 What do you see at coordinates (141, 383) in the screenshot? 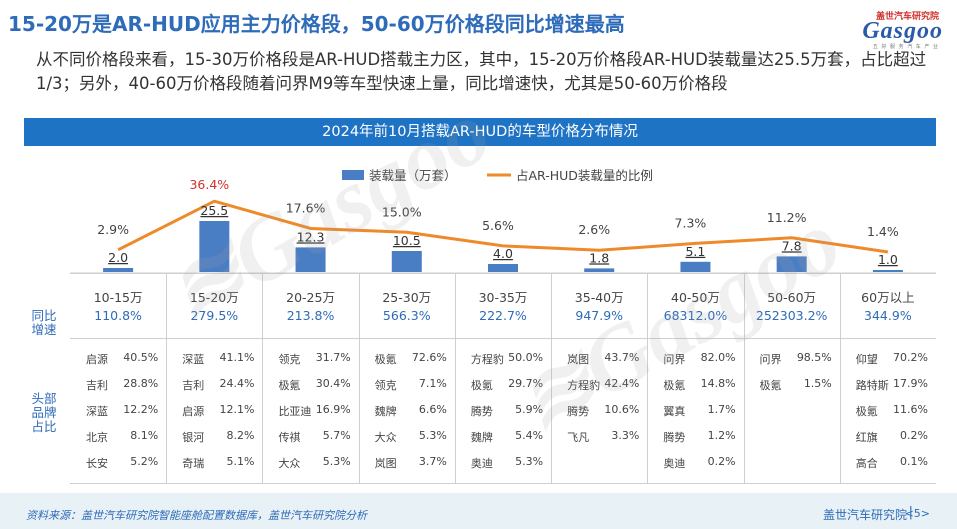
I see `brand-share: 28.8%` at bounding box center [141, 383].